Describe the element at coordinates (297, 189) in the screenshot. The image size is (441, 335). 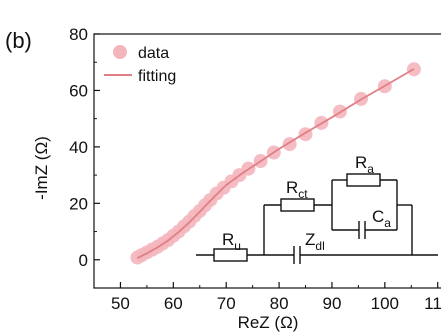
I see `label-rct: Rct` at that location.